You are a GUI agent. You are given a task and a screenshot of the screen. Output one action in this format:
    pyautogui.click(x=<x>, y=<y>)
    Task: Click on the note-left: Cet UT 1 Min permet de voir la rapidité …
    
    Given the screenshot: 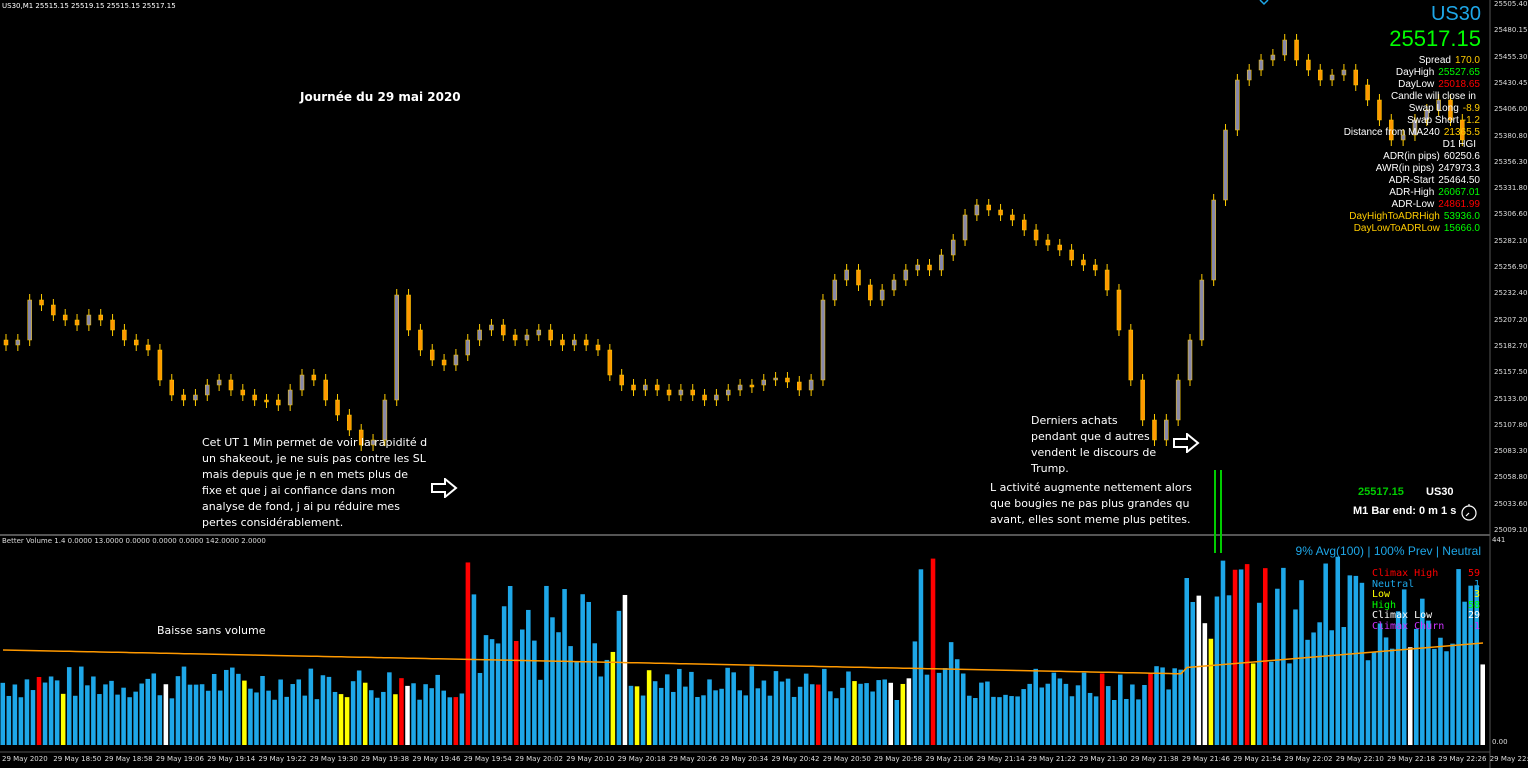 What is the action you would take?
    pyautogui.click(x=315, y=482)
    